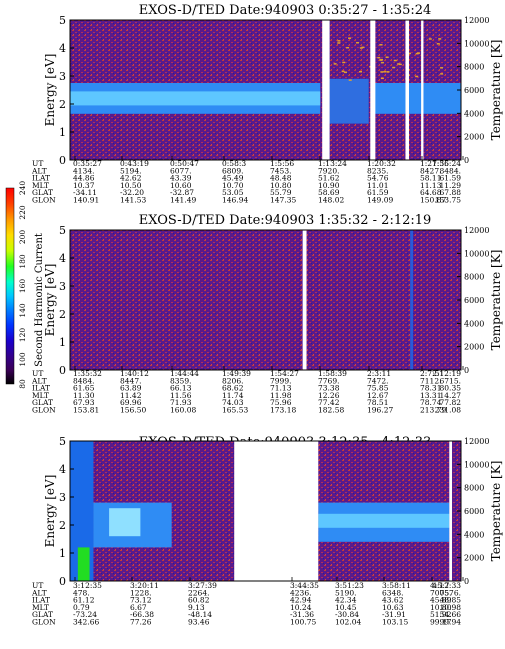 Image resolution: width=505 pixels, height=649 pixels. What do you see at coordinates (446, 163) in the screenshot?
I see `table-cell: 1:35:24` at bounding box center [446, 163].